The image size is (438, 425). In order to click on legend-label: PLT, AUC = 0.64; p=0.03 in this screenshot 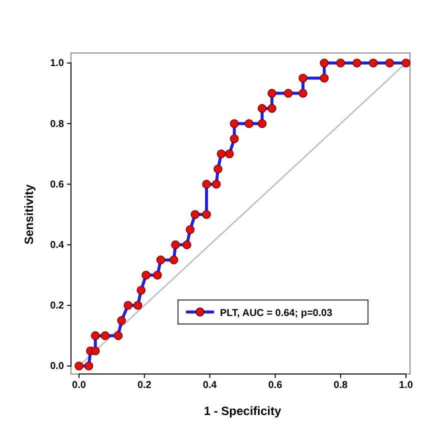, I will do `click(276, 313)`.